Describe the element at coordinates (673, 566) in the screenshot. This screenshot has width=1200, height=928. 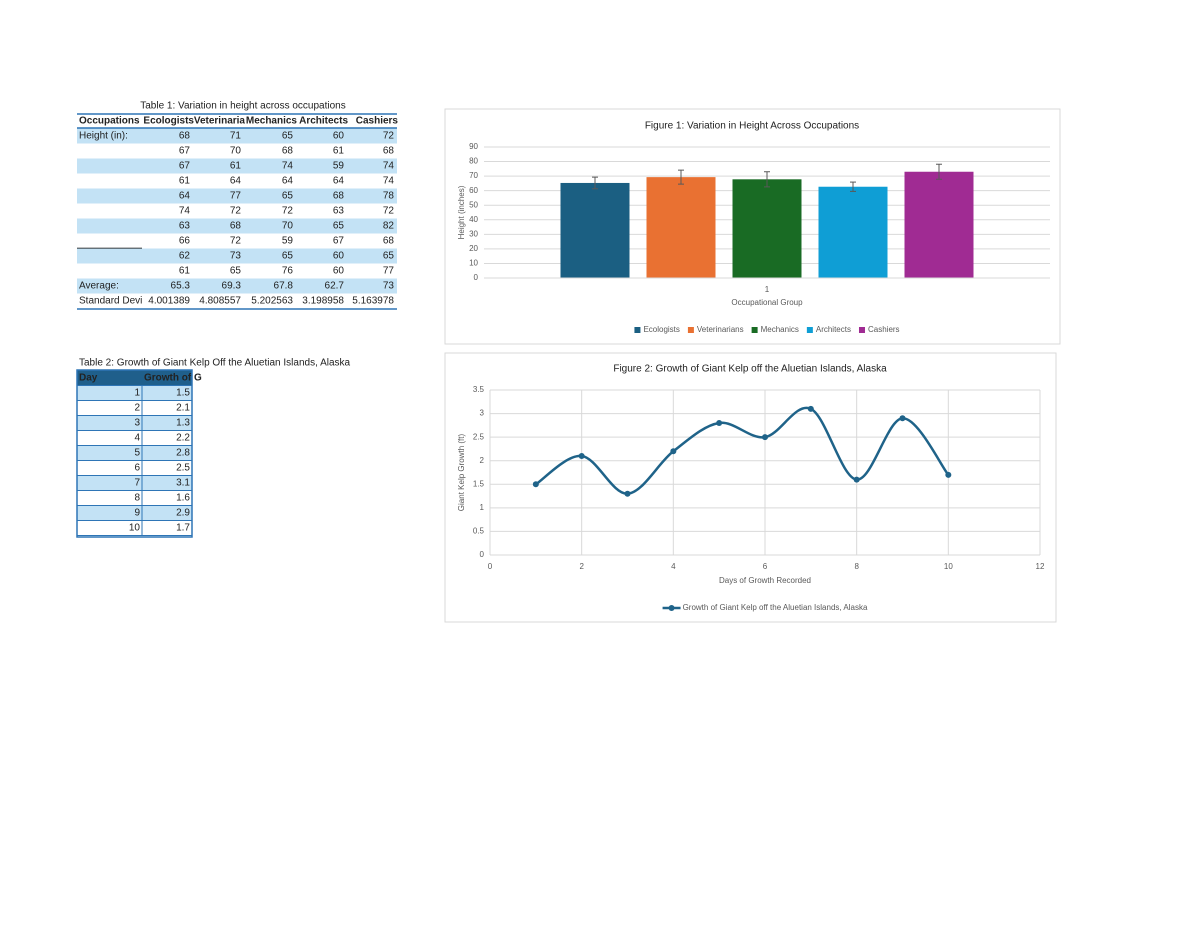
I see `x-tick-label: 4` at that location.